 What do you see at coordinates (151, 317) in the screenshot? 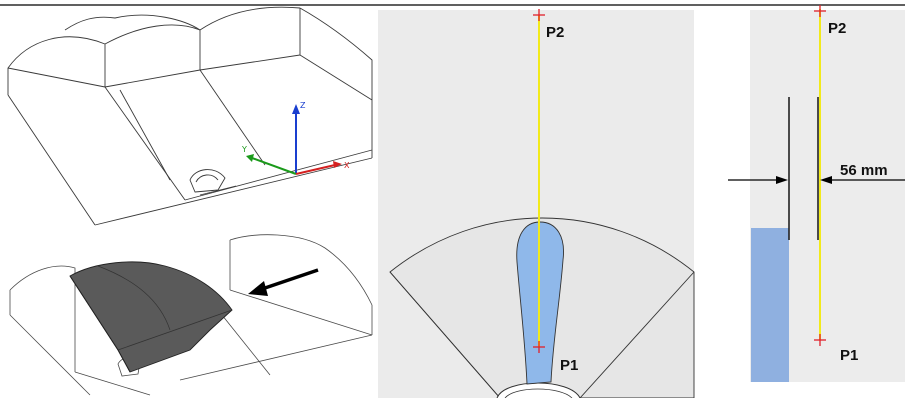
I see `shaded-volume` at bounding box center [151, 317].